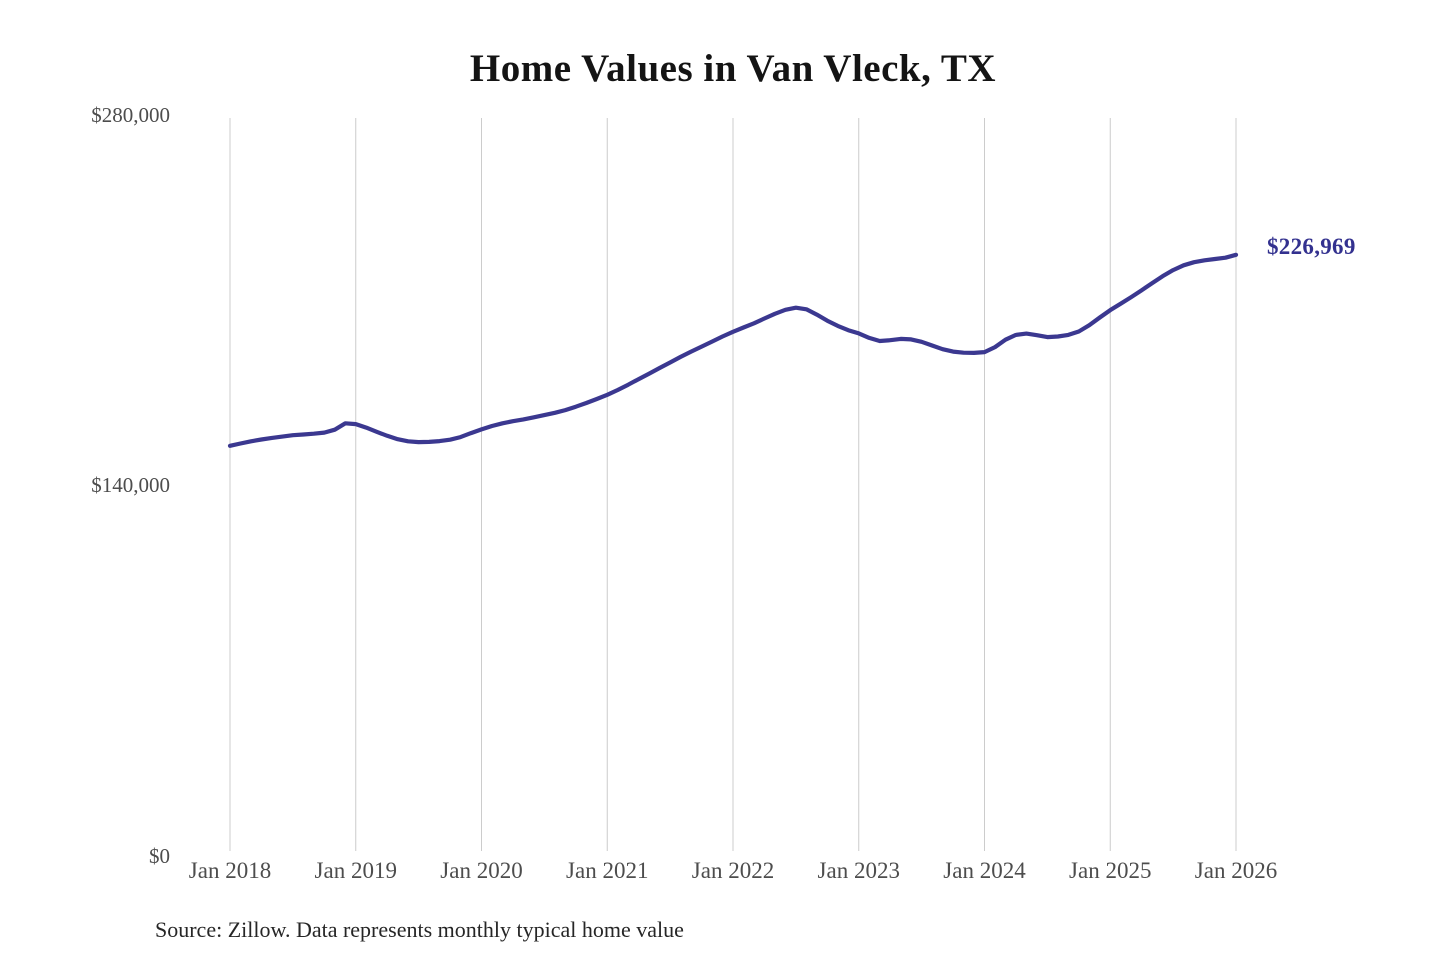  What do you see at coordinates (481, 870) in the screenshot?
I see `x-tick-label: Jan 2020` at bounding box center [481, 870].